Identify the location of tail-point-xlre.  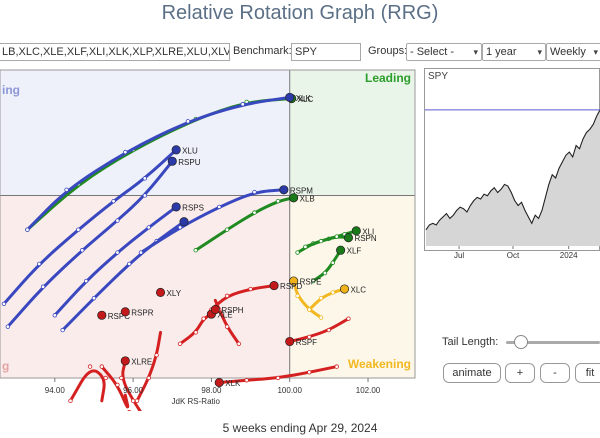
(121, 378).